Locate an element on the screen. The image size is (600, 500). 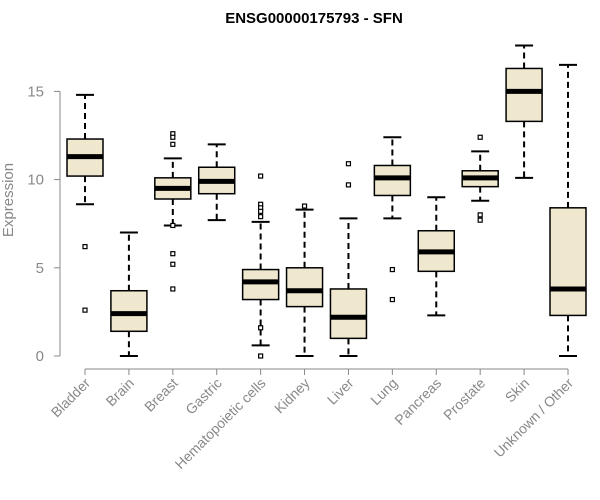
x-tick-label: Bladder is located at coordinates (71, 398).